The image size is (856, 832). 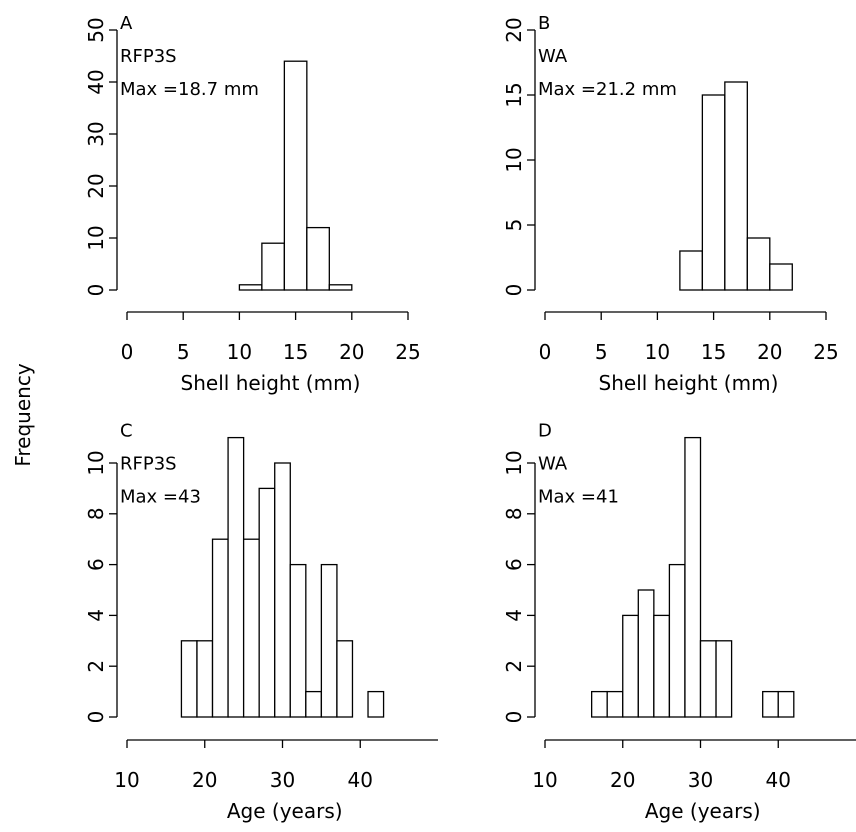 What do you see at coordinates (578, 497) in the screenshot?
I see `annotation: Max =41` at bounding box center [578, 497].